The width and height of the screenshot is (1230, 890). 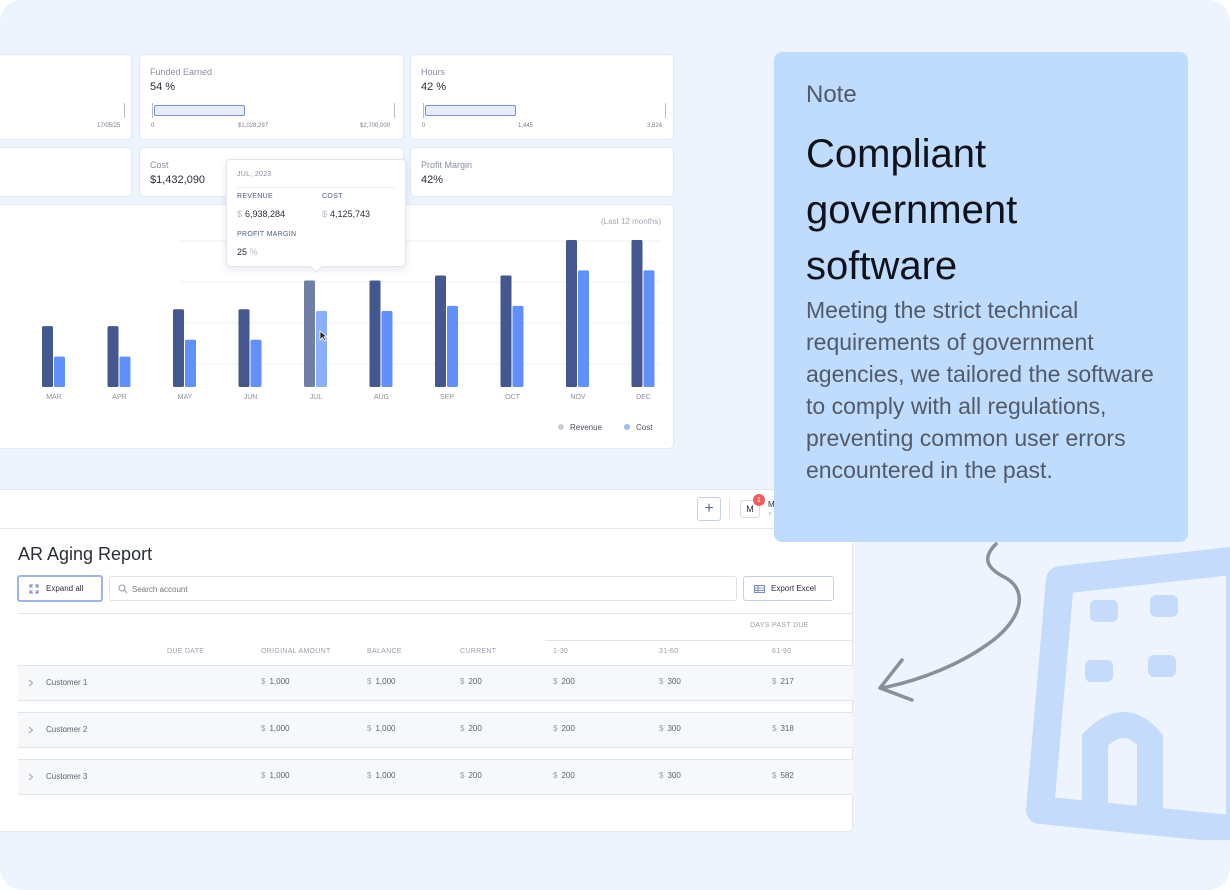 What do you see at coordinates (644, 427) in the screenshot?
I see `legend-cost: Cost` at bounding box center [644, 427].